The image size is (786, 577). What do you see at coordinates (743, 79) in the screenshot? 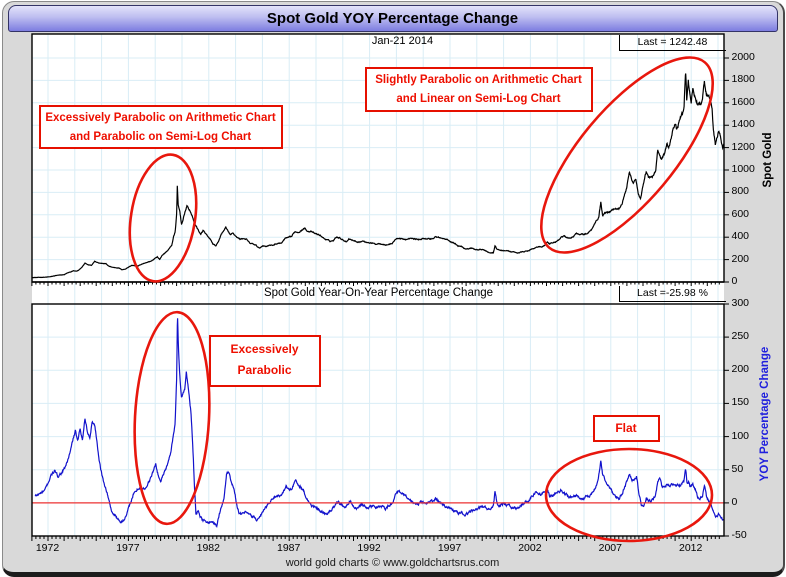
I see `gold-ytick-label: 1800` at bounding box center [743, 79].